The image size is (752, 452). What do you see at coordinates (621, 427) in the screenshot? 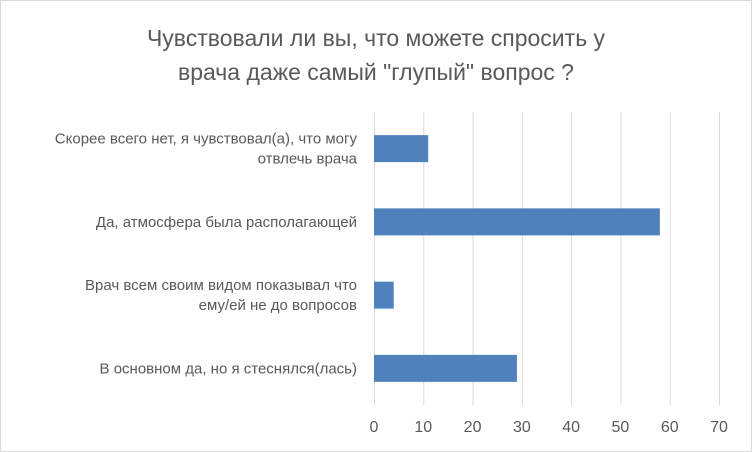
I see `x-tick-label-5: 50` at bounding box center [621, 427].